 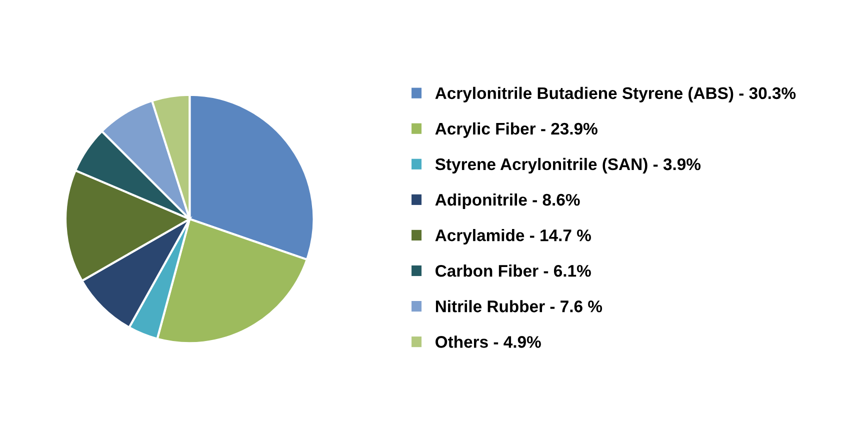 What do you see at coordinates (513, 237) in the screenshot?
I see `legend-label: Acrylamide - 14.7 %` at bounding box center [513, 237].